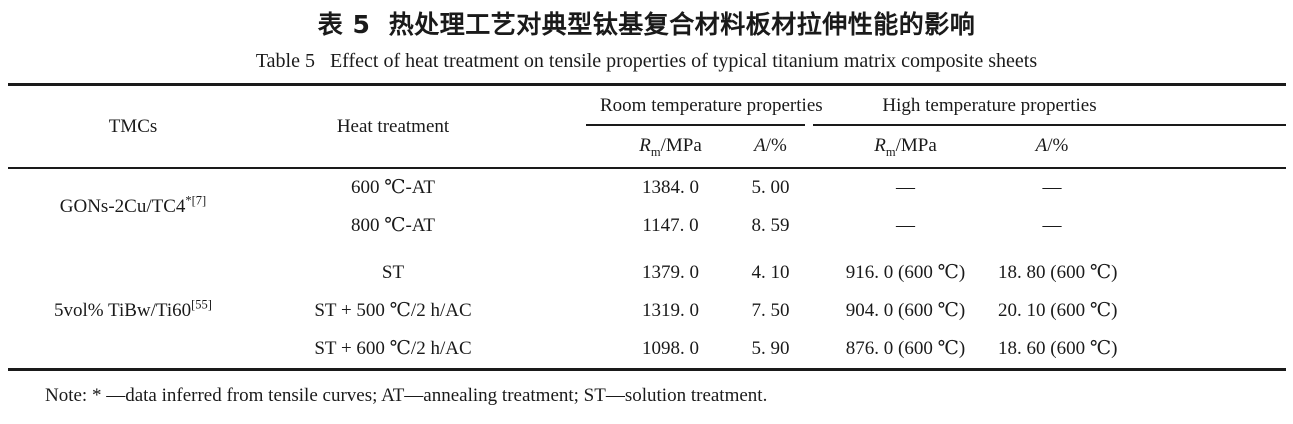 Image resolution: width=1293 pixels, height=424 pixels. I want to click on col-header-rm-high: Rm/MPa, so click(905, 147).